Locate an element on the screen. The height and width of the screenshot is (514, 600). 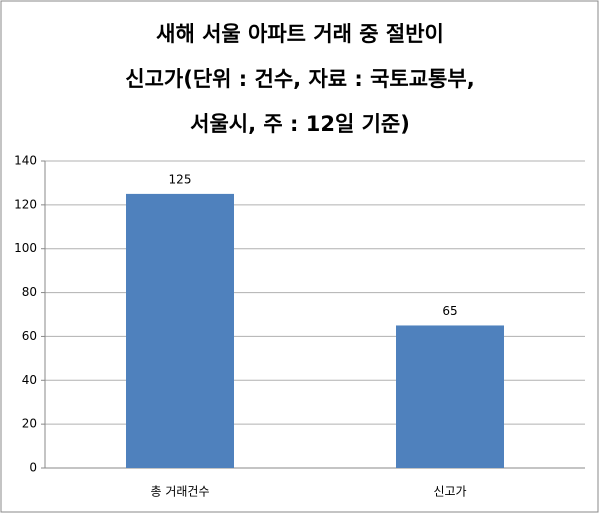
chart-title: 서울시, 주 : 12일 기준) is located at coordinates (300, 124).